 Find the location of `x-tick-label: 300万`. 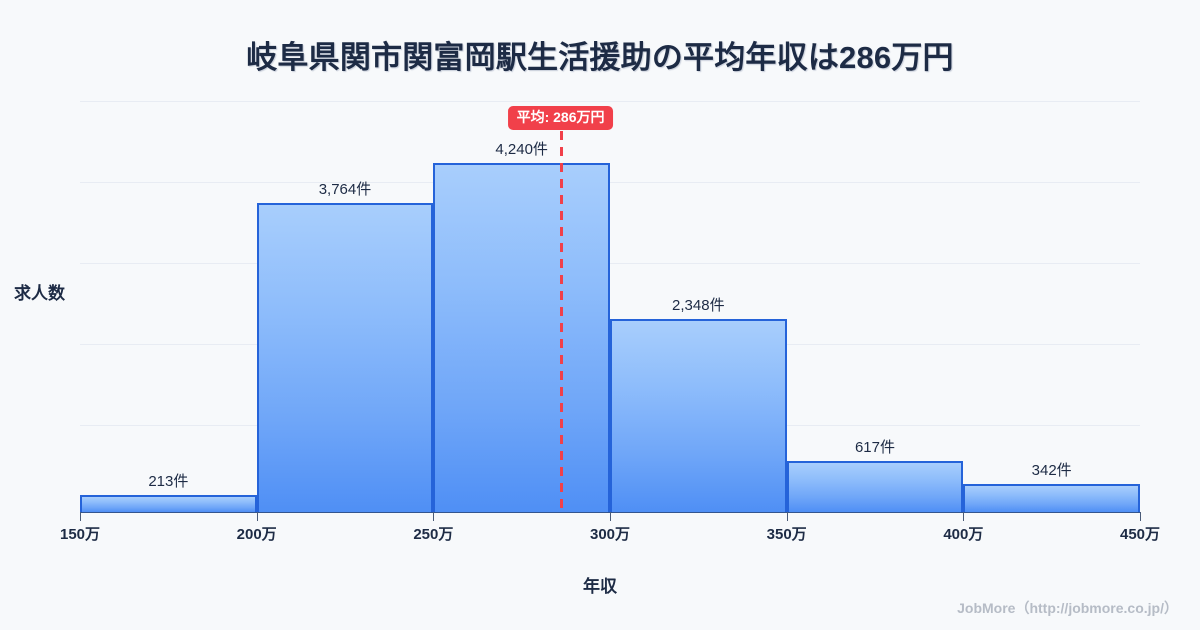

x-tick-label: 300万 is located at coordinates (610, 534).